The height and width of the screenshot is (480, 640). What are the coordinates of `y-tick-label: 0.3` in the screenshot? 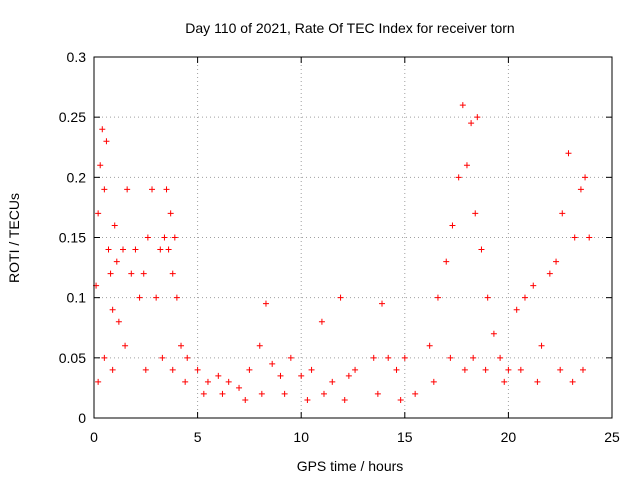 It's located at (77, 57).